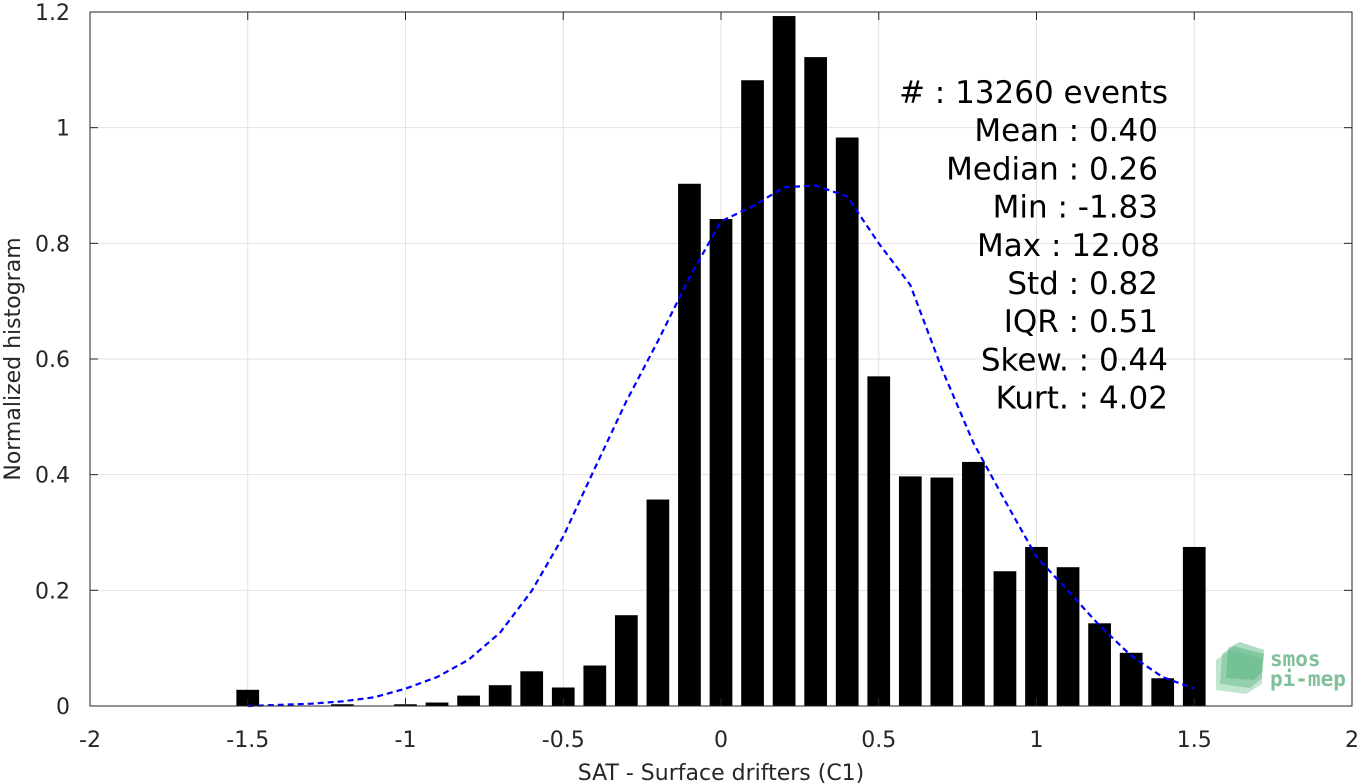  What do you see at coordinates (1082, 399) in the screenshot?
I see `stat-line: Kurt. : 4.02` at bounding box center [1082, 399].